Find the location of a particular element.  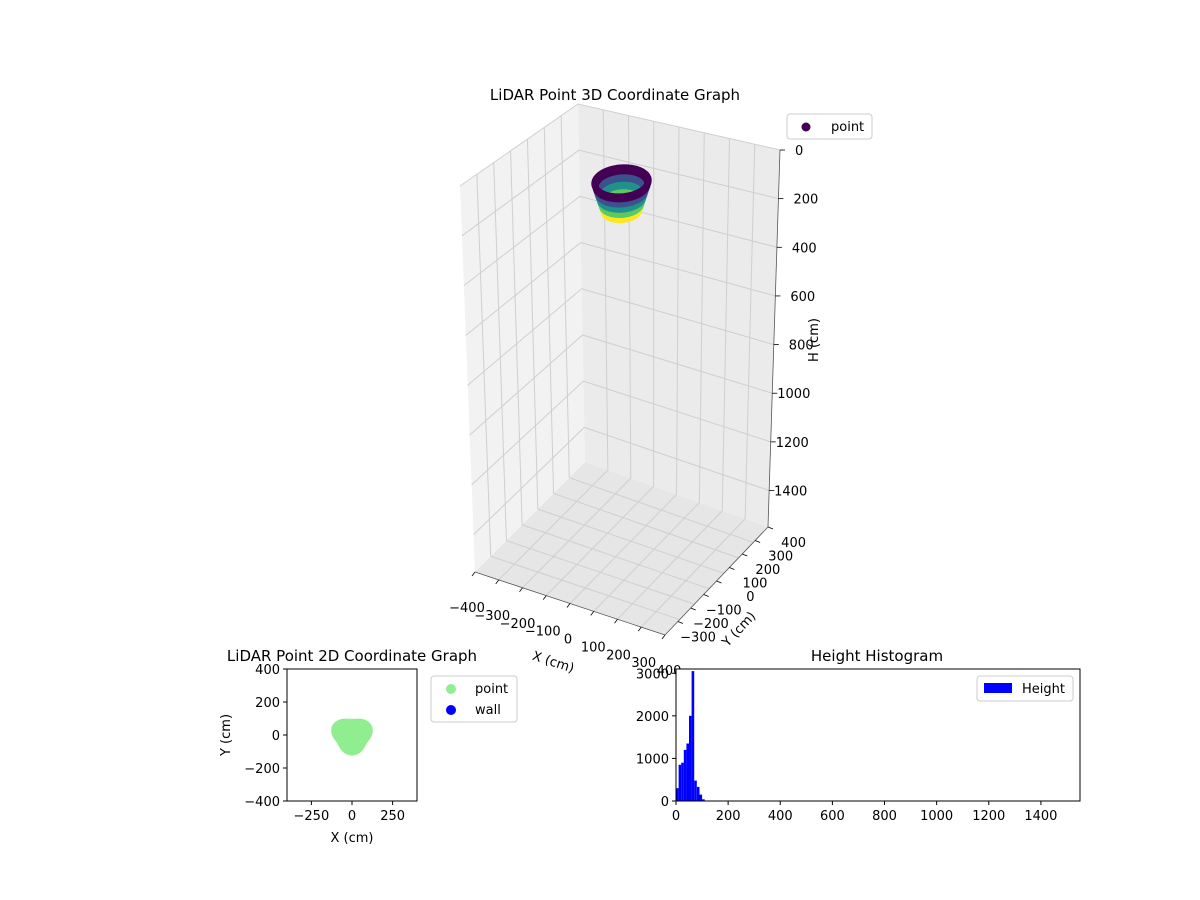

legend-2d: point wall is located at coordinates (474, 699).